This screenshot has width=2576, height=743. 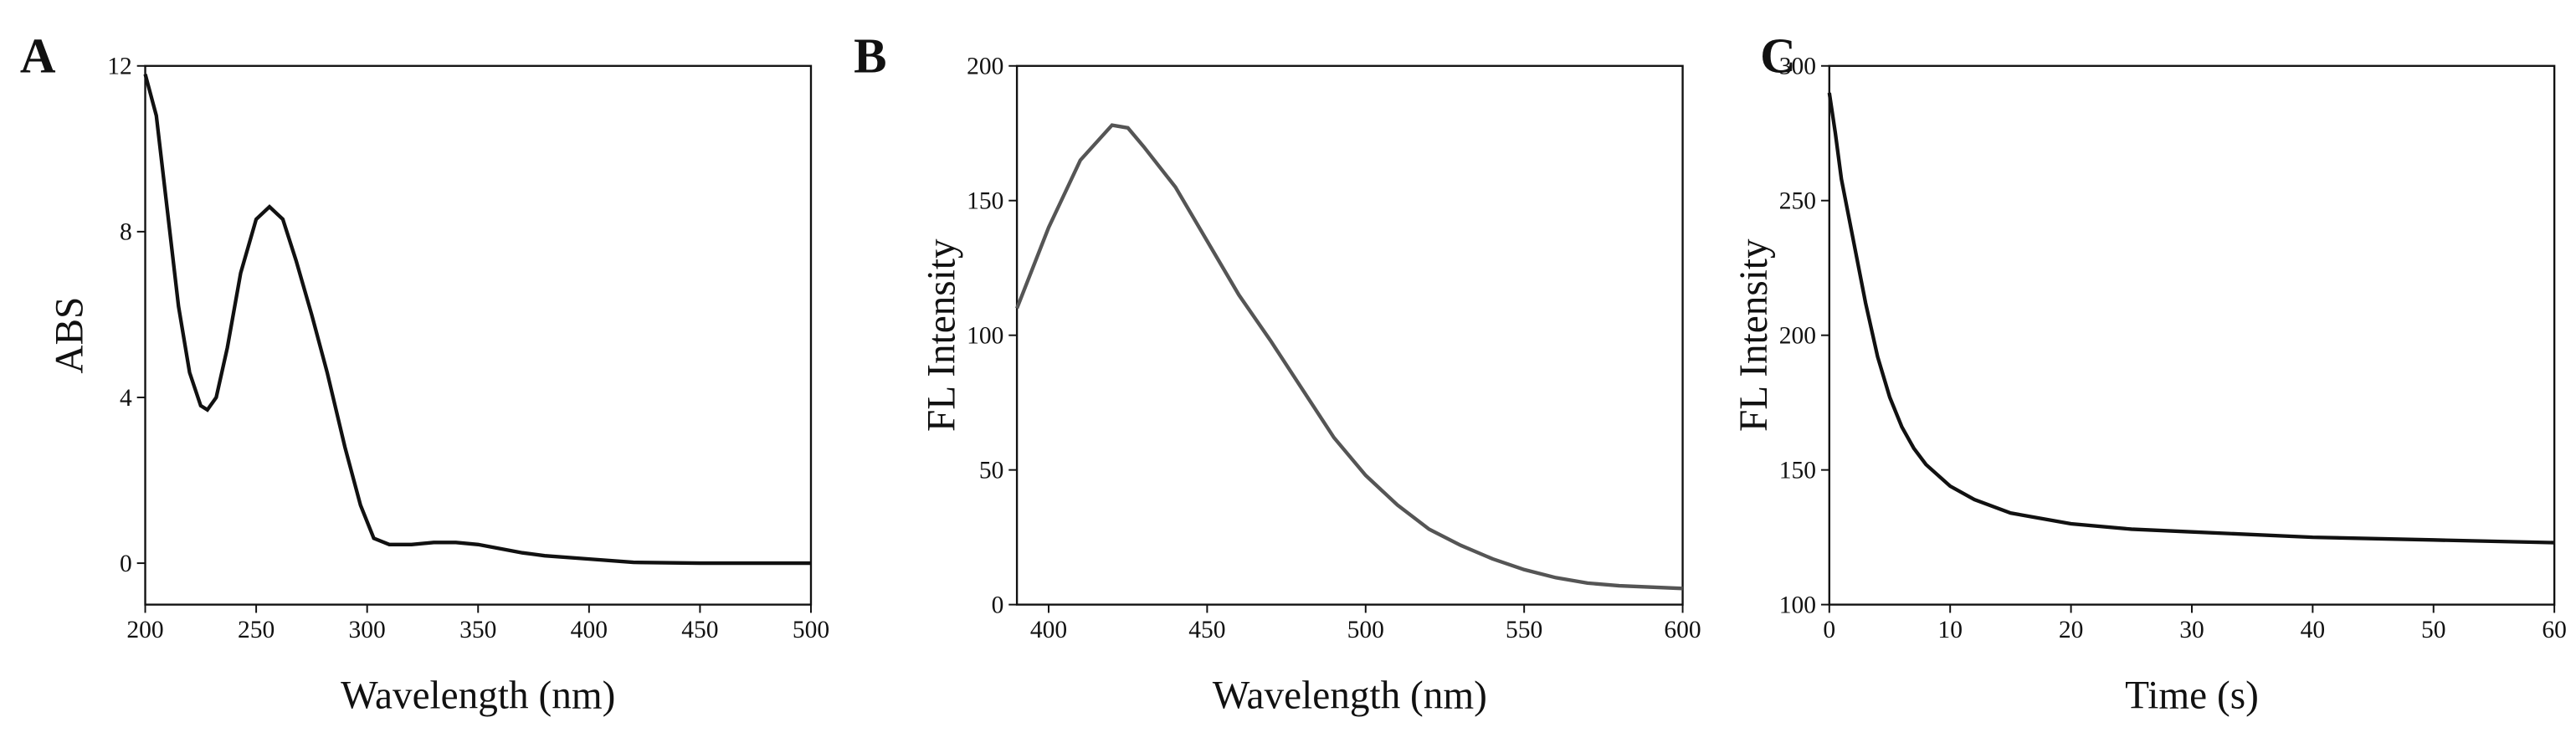 I want to click on y-tick-label: 300, so click(x=1797, y=67).